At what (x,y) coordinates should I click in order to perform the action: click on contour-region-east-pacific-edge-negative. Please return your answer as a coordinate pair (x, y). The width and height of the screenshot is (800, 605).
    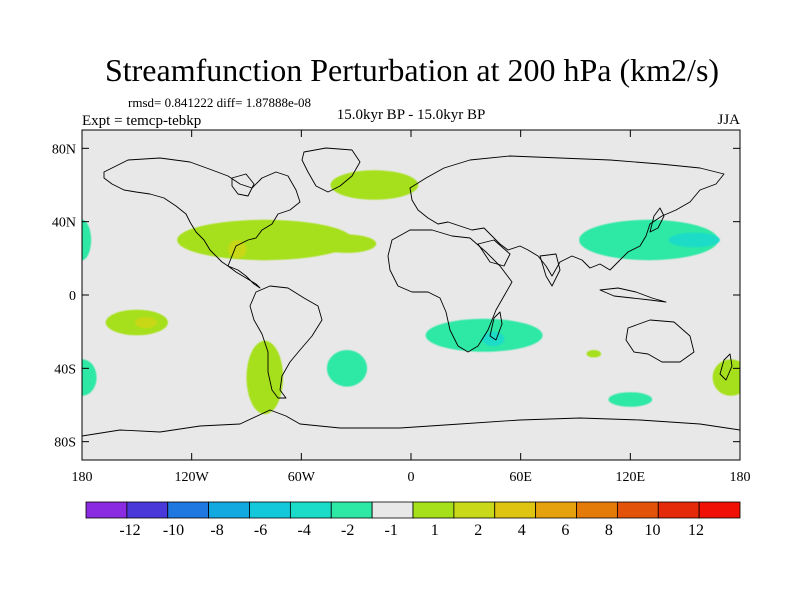
    Looking at the image, I should click on (87, 240).